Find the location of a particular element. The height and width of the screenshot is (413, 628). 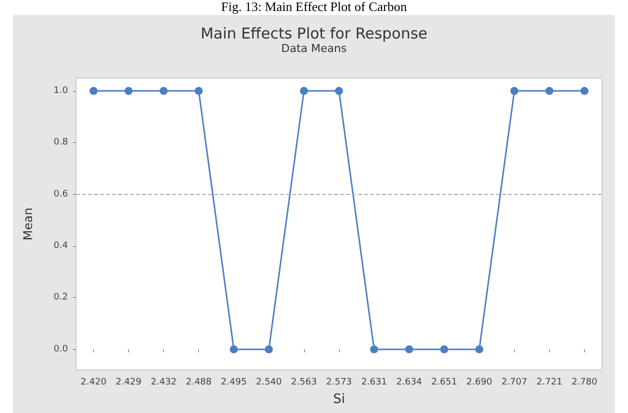

y-axis-title: Mean is located at coordinates (28, 224).